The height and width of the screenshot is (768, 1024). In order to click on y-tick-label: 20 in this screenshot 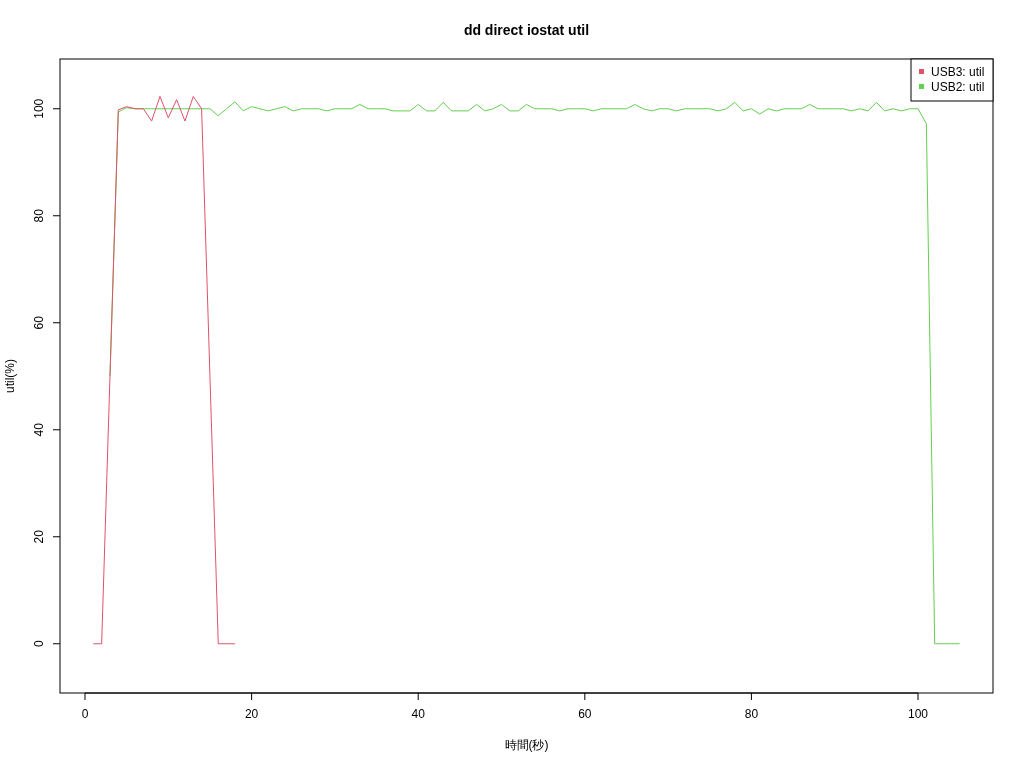, I will do `click(39, 536)`.